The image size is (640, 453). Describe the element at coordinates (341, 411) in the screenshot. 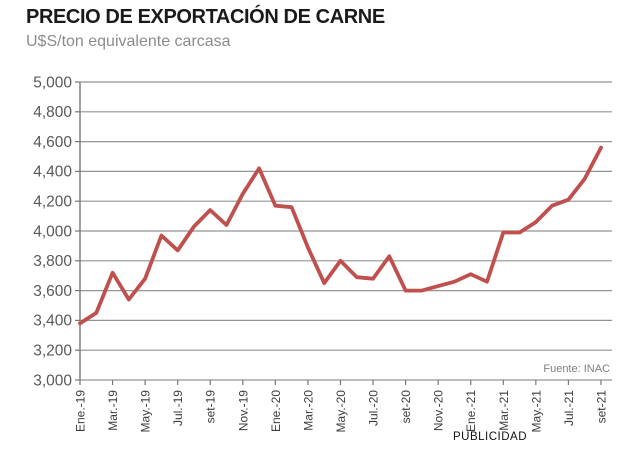

I see `x-tick-label: May.-20` at that location.